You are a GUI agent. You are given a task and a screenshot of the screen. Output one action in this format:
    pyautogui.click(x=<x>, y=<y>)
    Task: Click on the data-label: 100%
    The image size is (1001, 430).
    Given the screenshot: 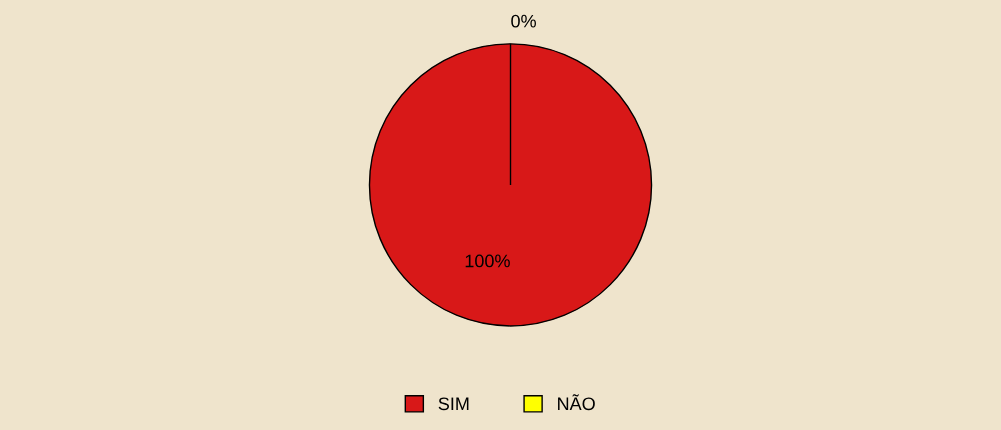 What is the action you would take?
    pyautogui.click(x=487, y=261)
    